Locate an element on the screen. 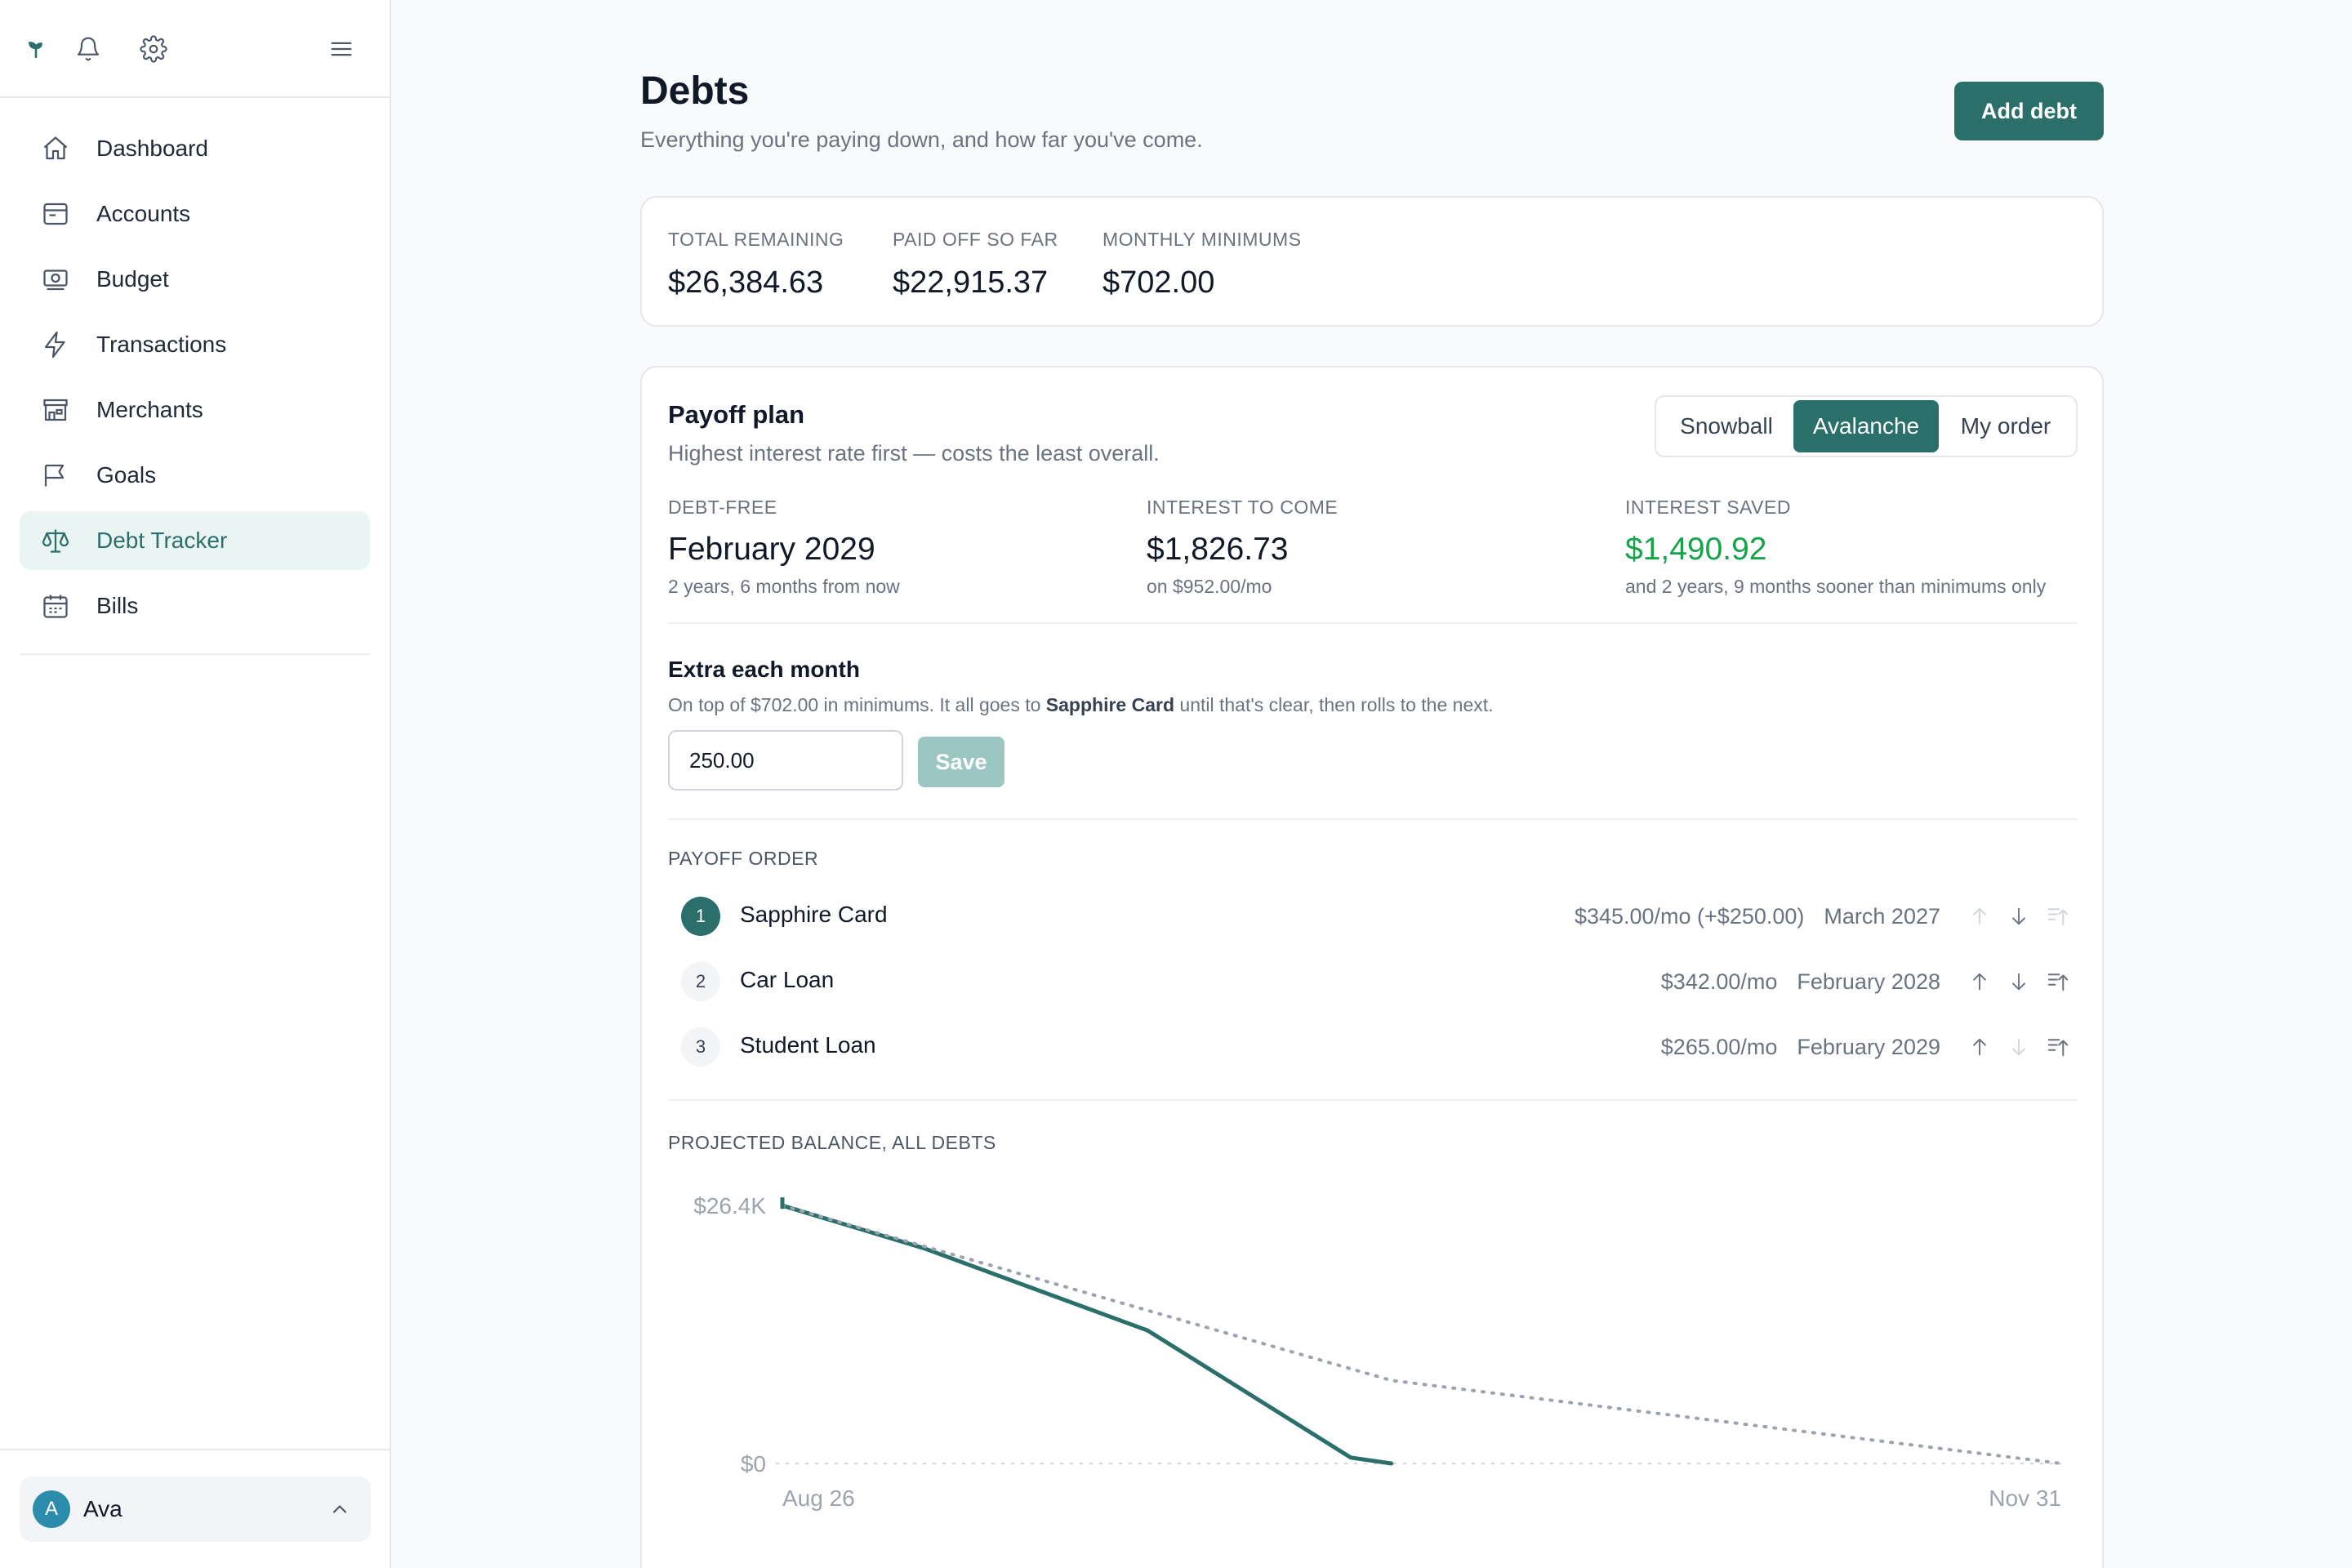 This screenshot has width=2352, height=1568. sidebar-item-budget: Budget is located at coordinates (195, 279).